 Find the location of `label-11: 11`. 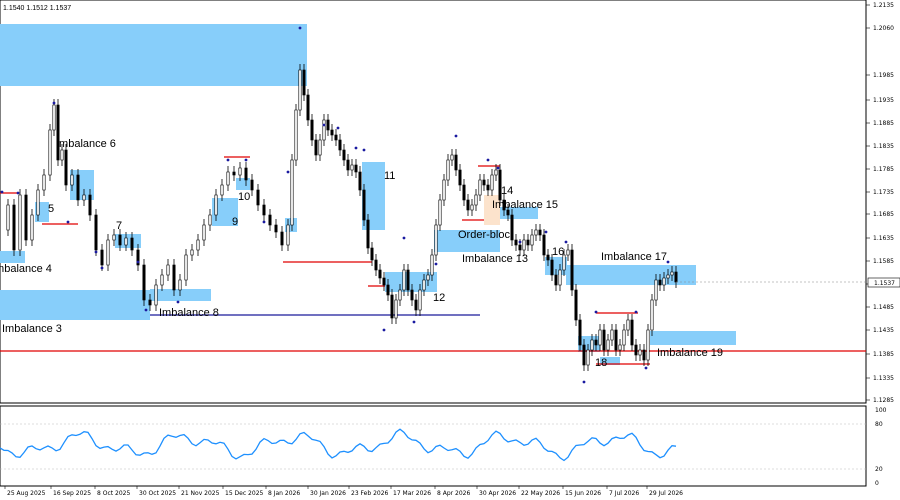

label-11: 11 is located at coordinates (389, 176).